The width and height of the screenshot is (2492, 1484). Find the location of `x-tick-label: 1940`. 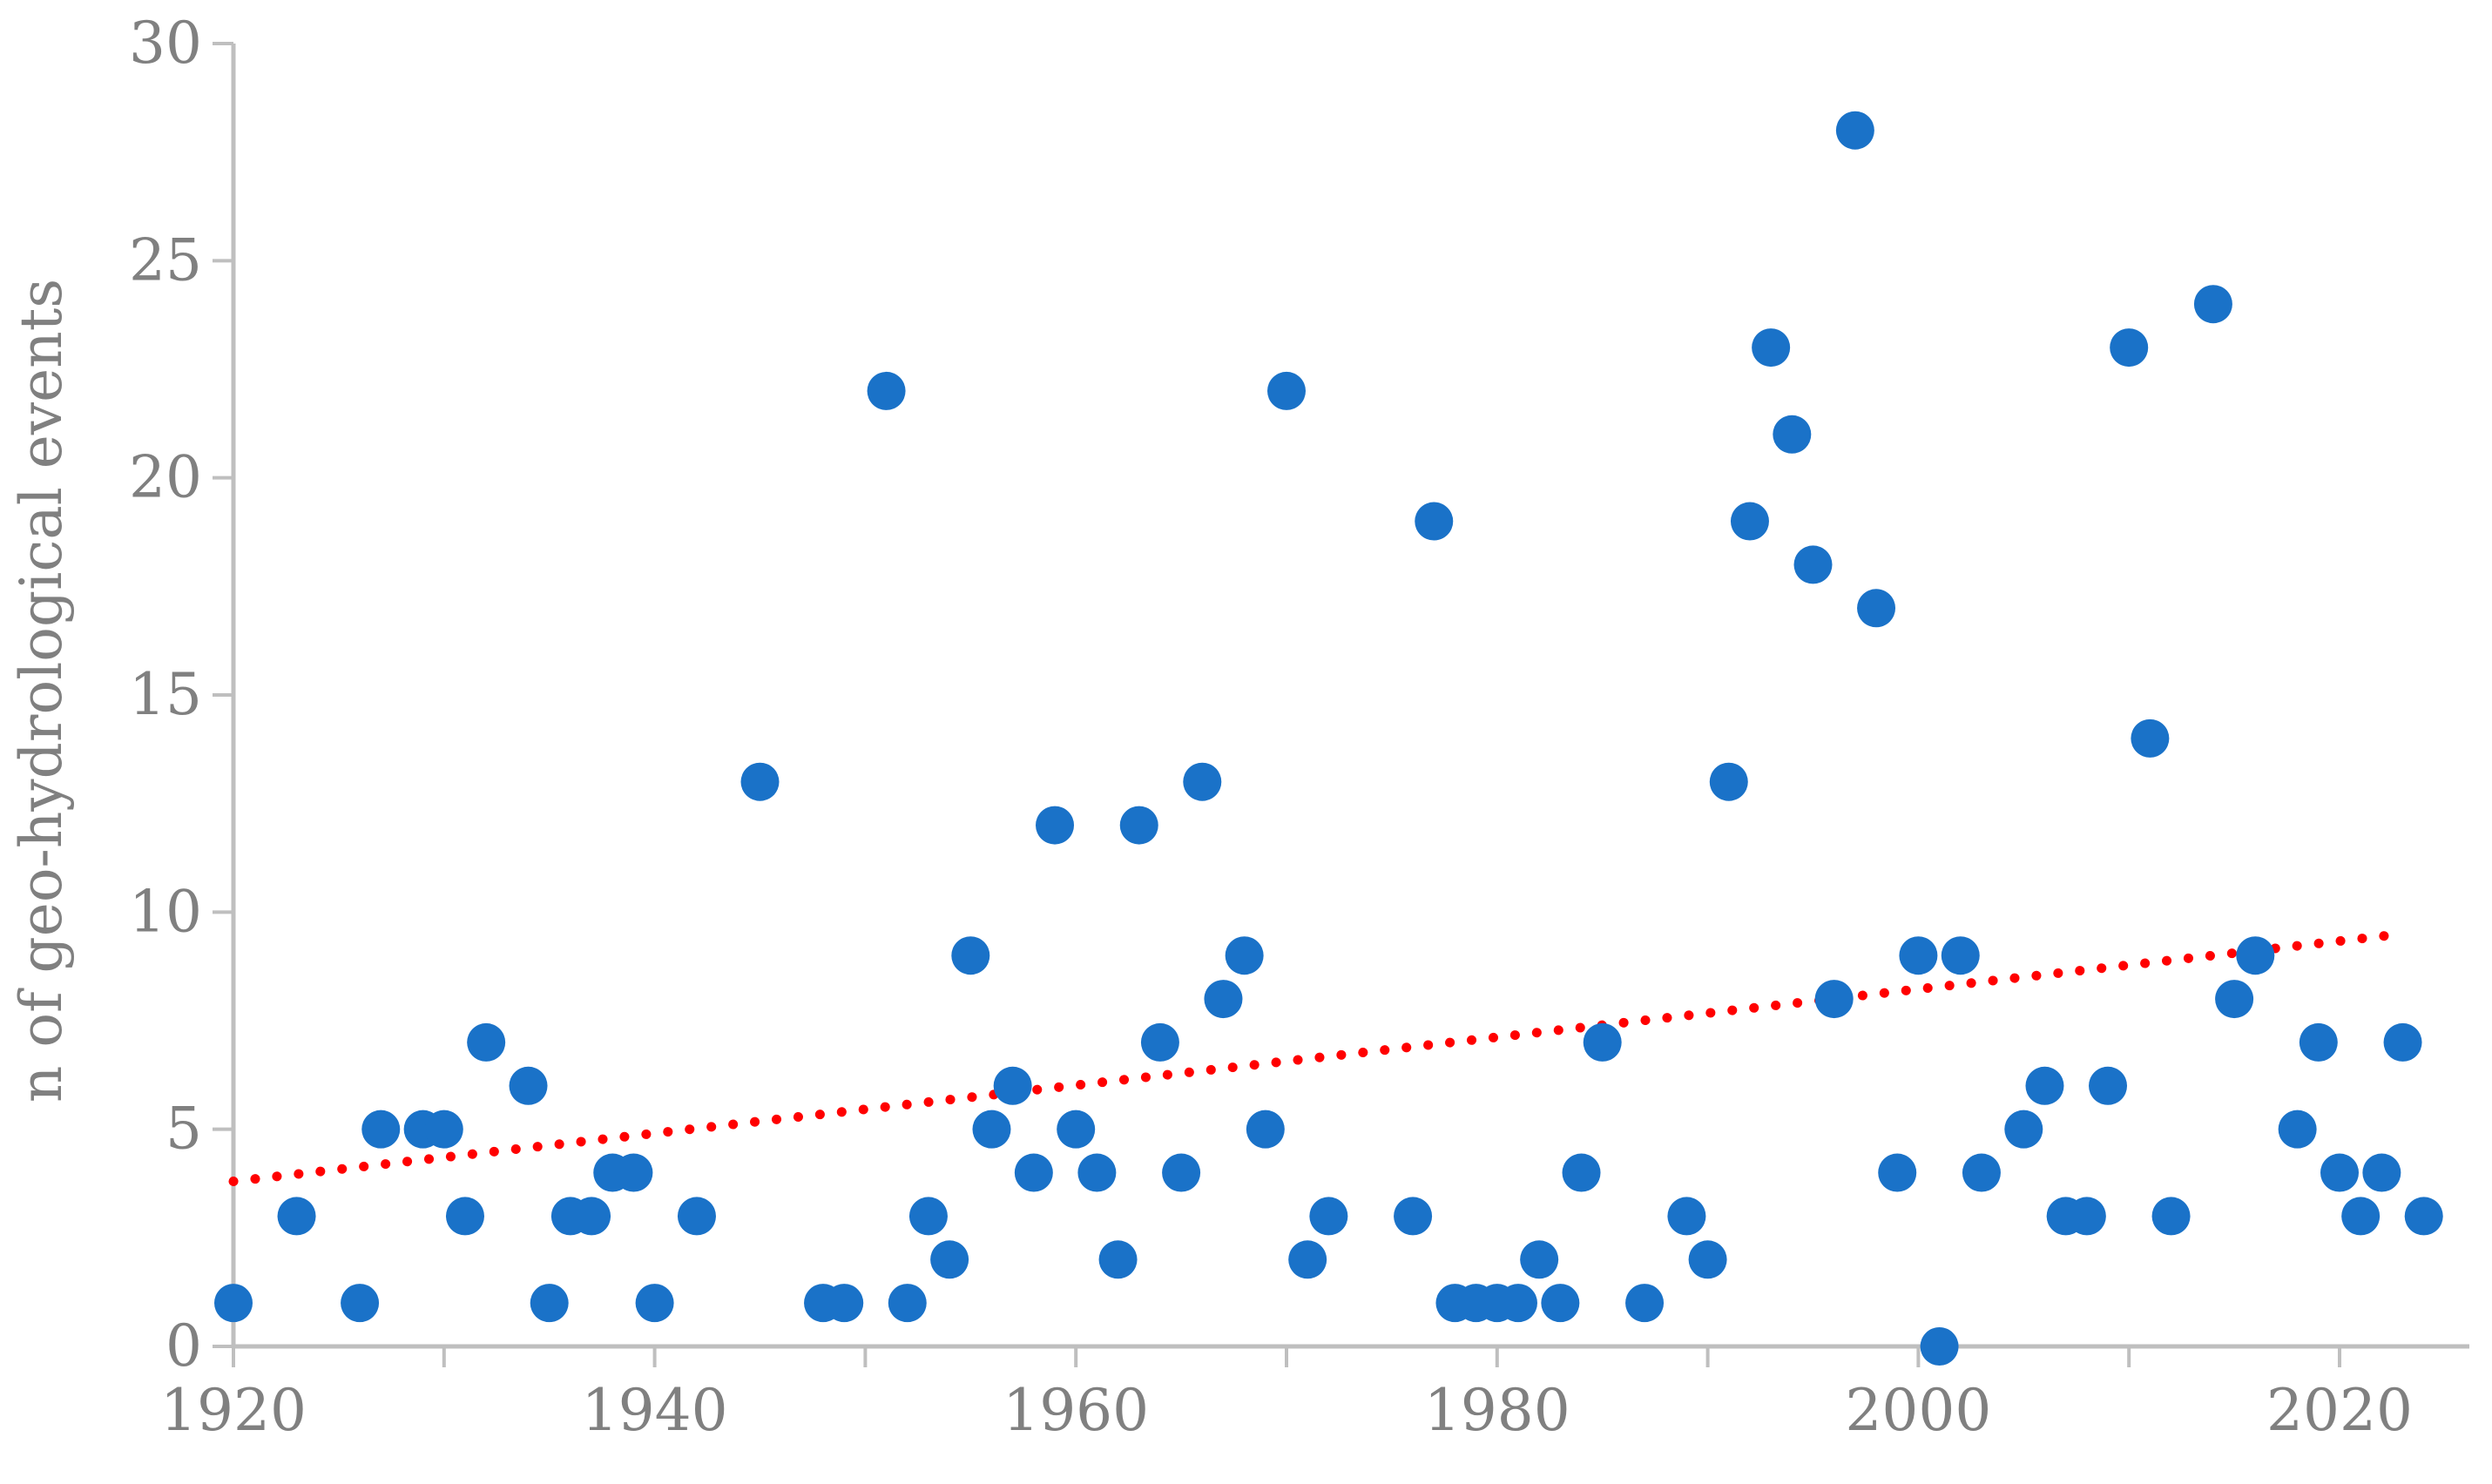

x-tick-label: 1940 is located at coordinates (655, 1410).